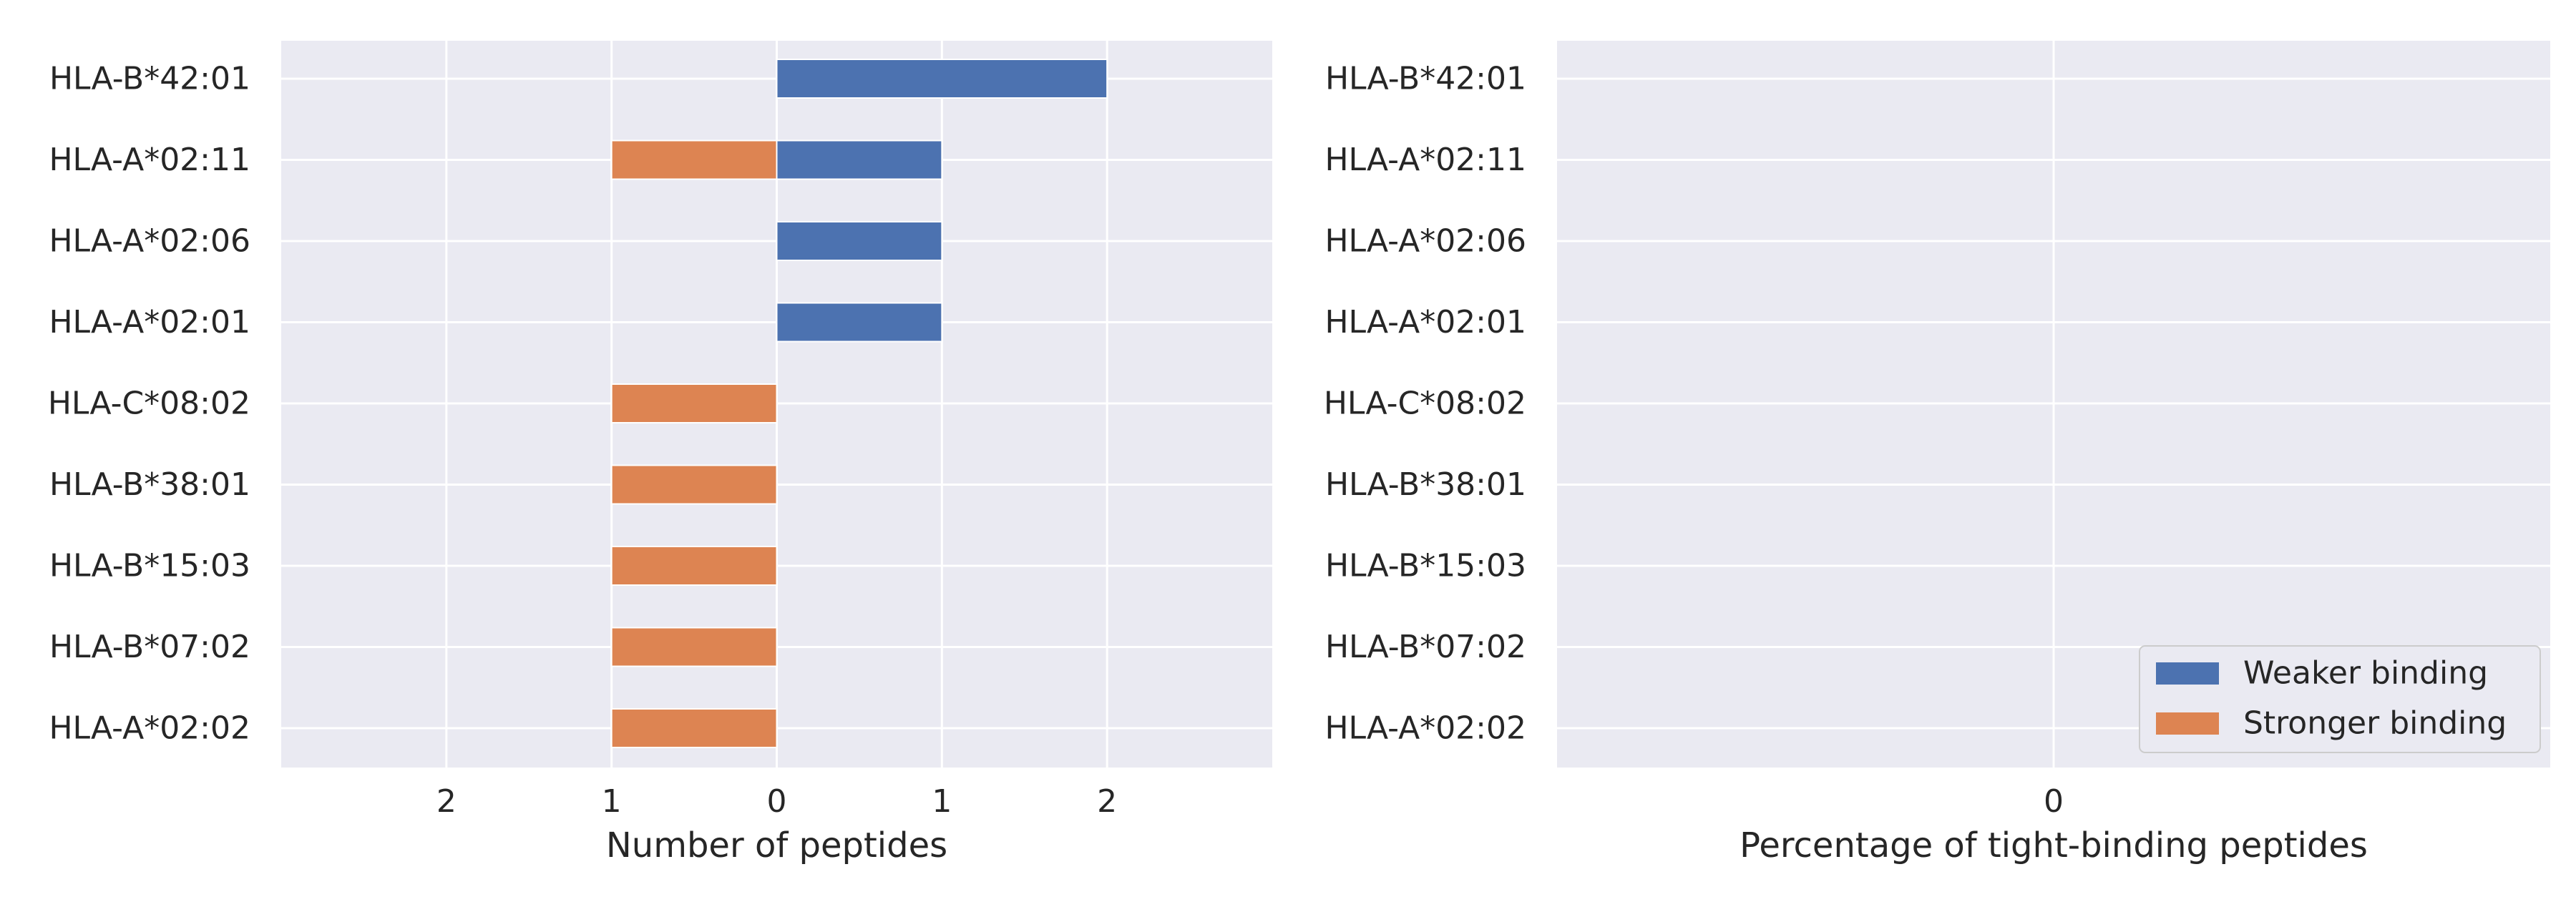  I want to click on x-axis-label: Number of peptides, so click(776, 845).